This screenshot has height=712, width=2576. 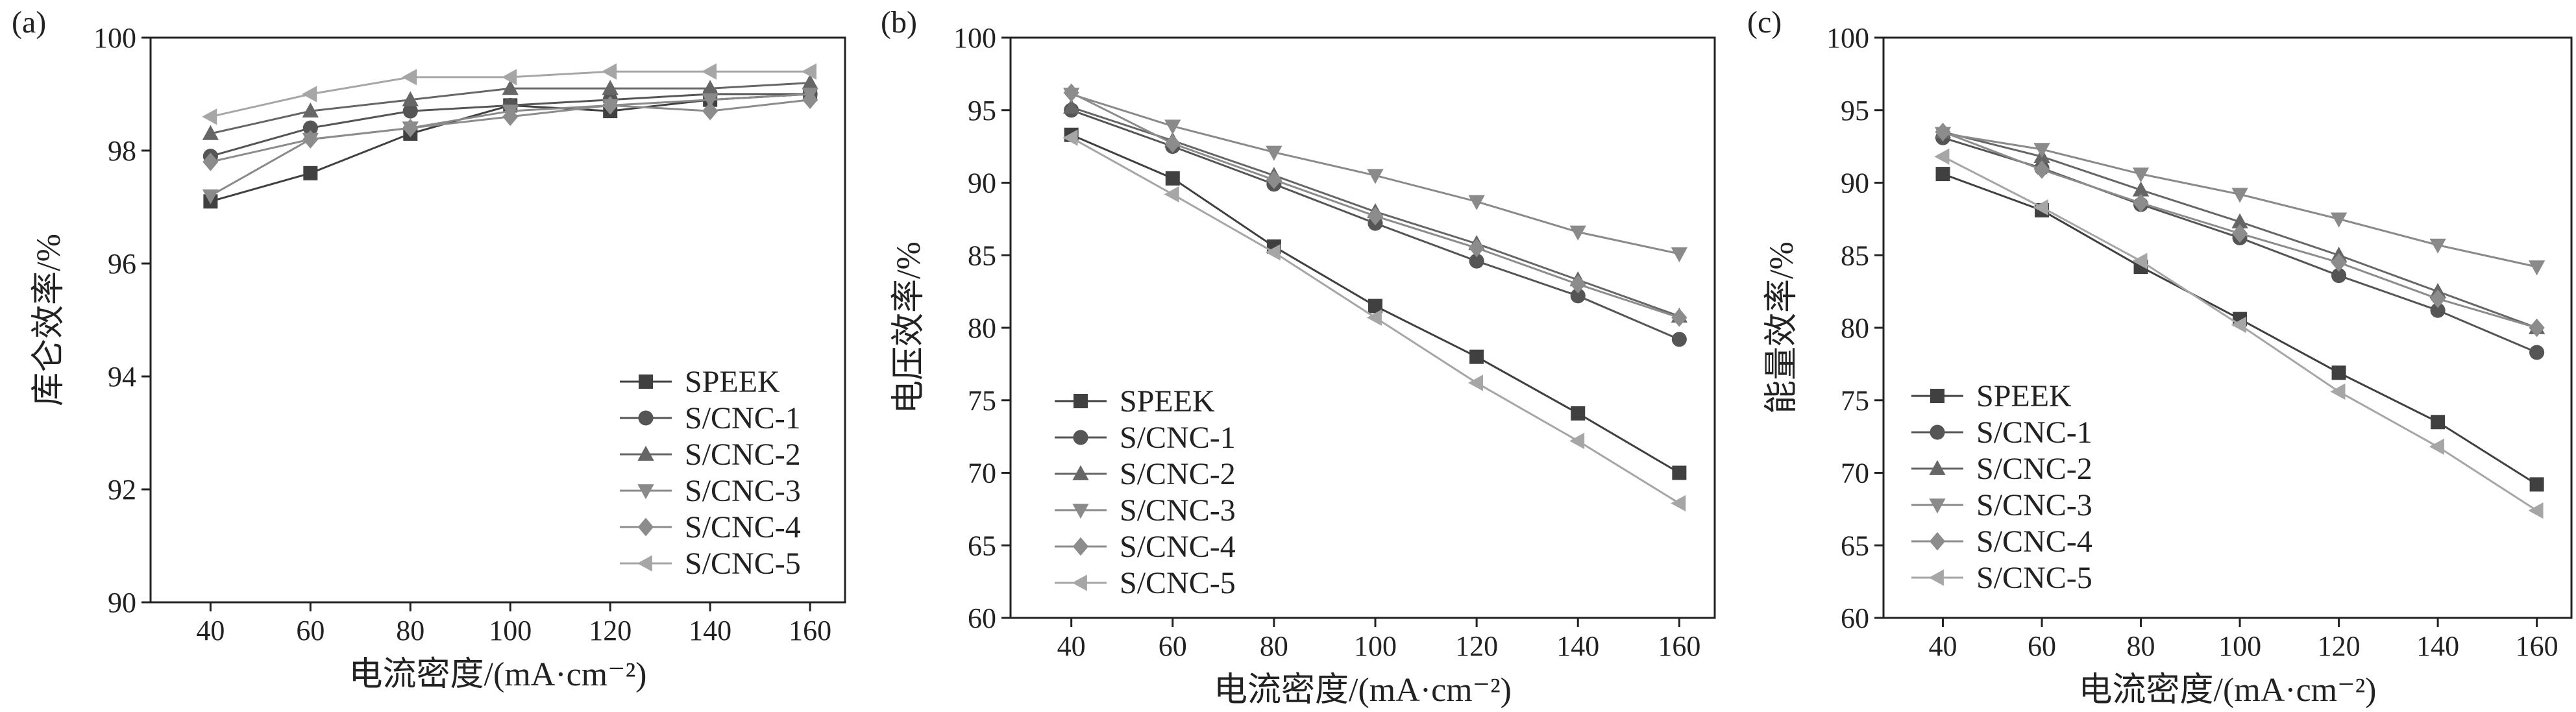 What do you see at coordinates (899, 23) in the screenshot?
I see `panel-label: (b)` at bounding box center [899, 23].